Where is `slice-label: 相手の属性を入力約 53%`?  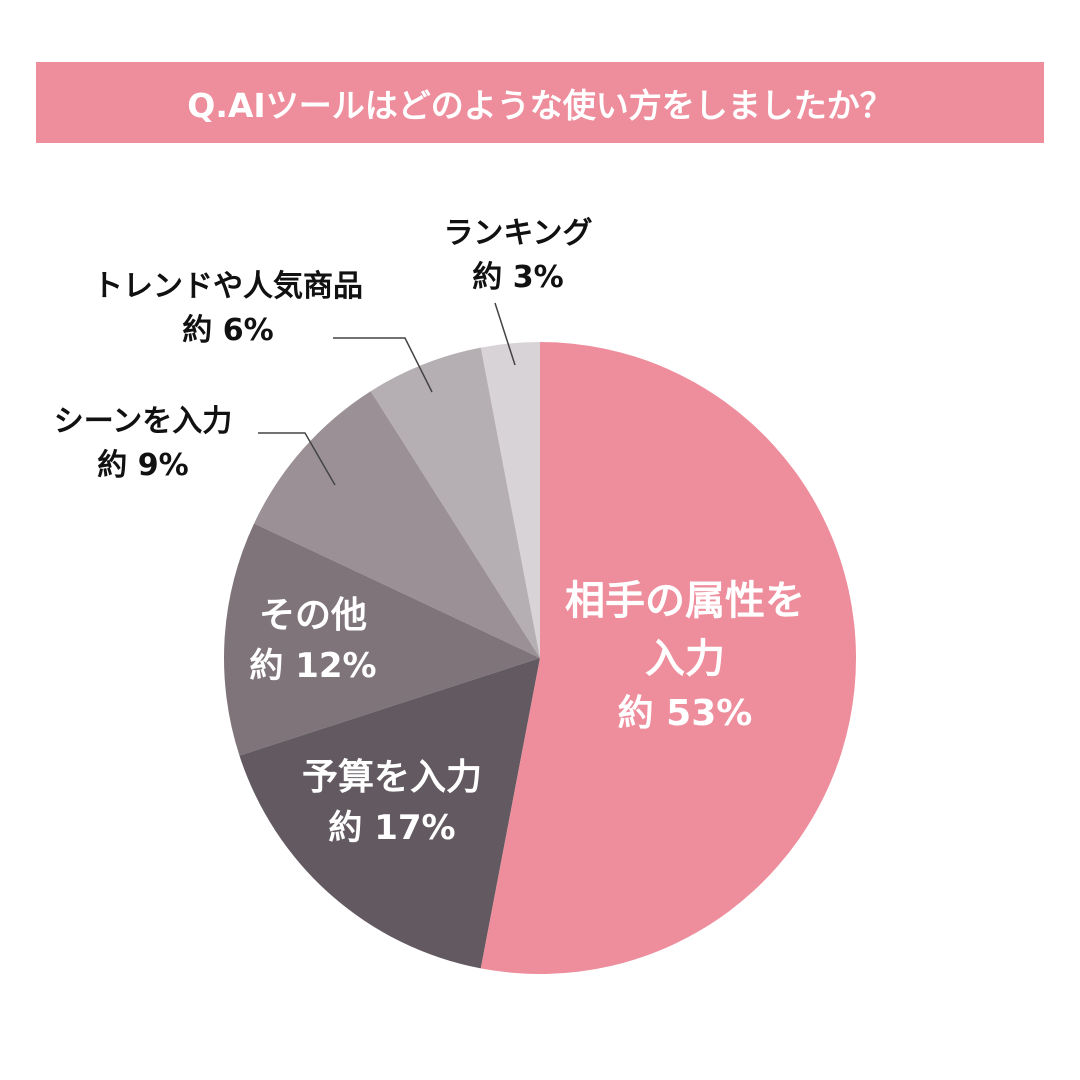
slice-label: 相手の属性を入力約 53% is located at coordinates (685, 656).